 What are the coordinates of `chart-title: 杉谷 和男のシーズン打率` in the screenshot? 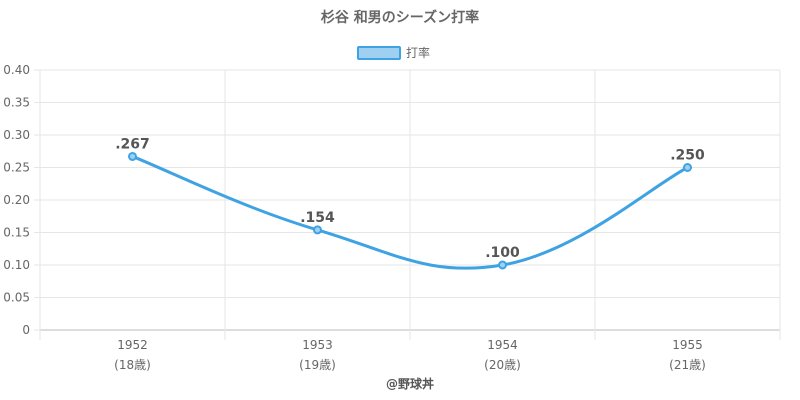 It's located at (400, 17).